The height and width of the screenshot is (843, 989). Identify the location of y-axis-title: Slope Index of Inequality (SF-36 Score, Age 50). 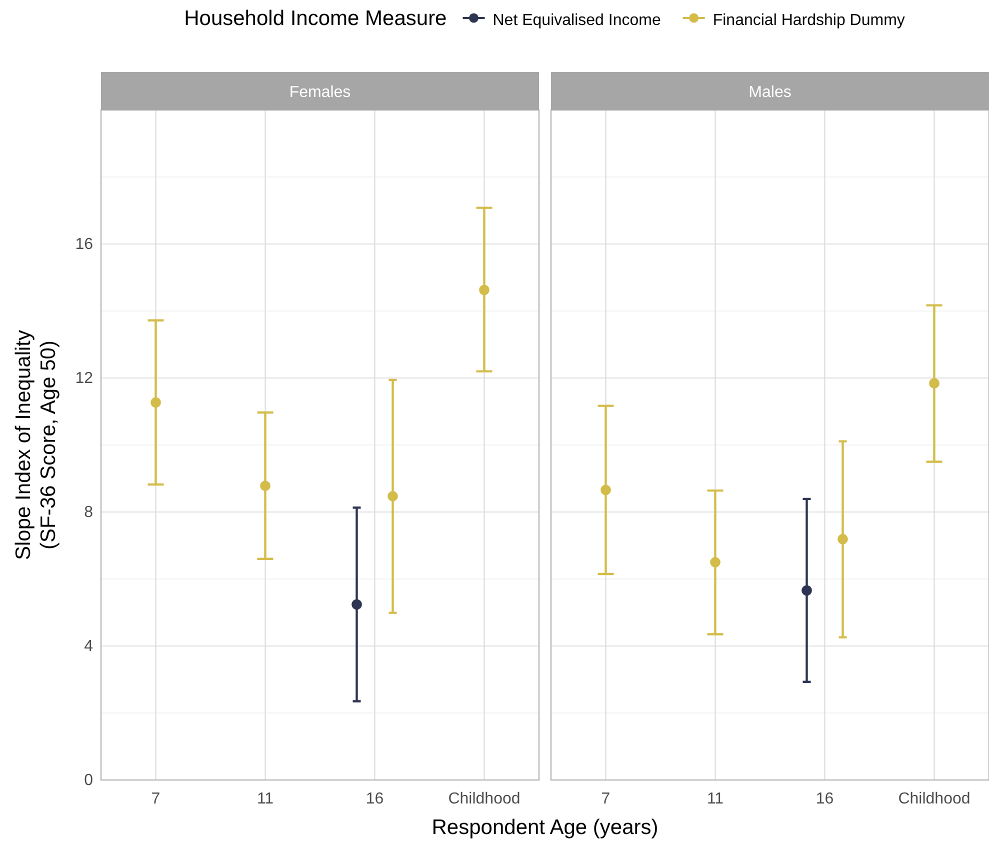
(36, 445).